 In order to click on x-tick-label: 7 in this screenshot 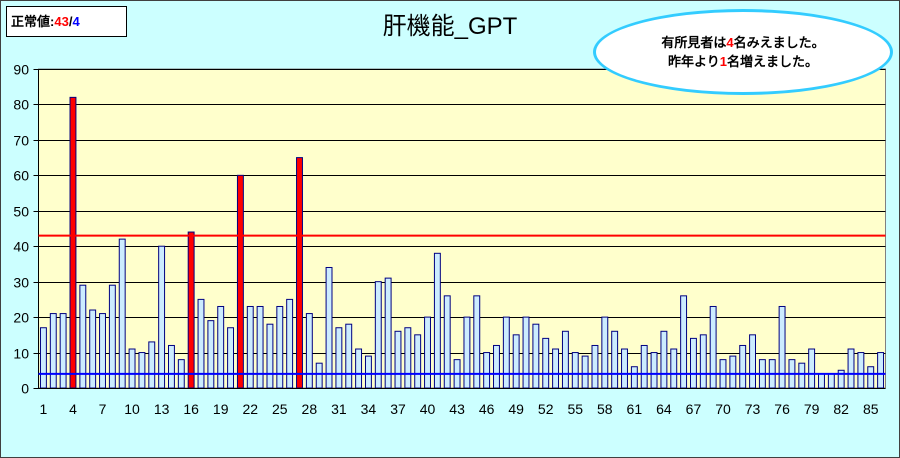, I will do `click(103, 409)`.